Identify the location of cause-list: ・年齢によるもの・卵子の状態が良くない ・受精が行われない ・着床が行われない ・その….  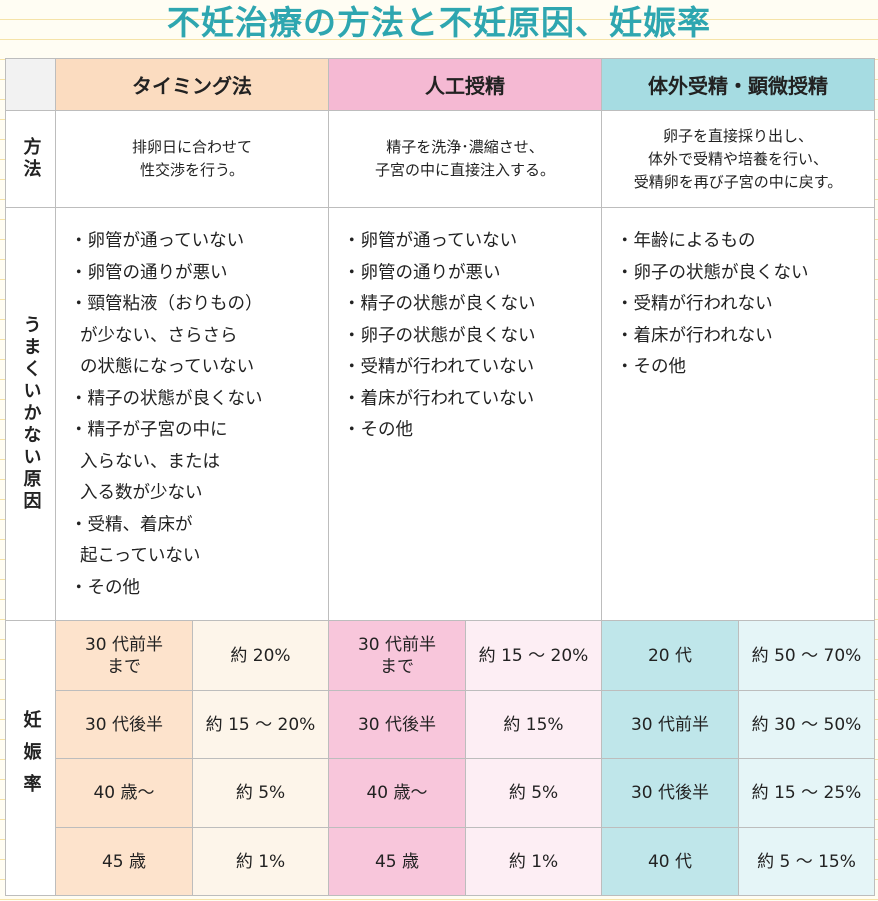
(738, 414).